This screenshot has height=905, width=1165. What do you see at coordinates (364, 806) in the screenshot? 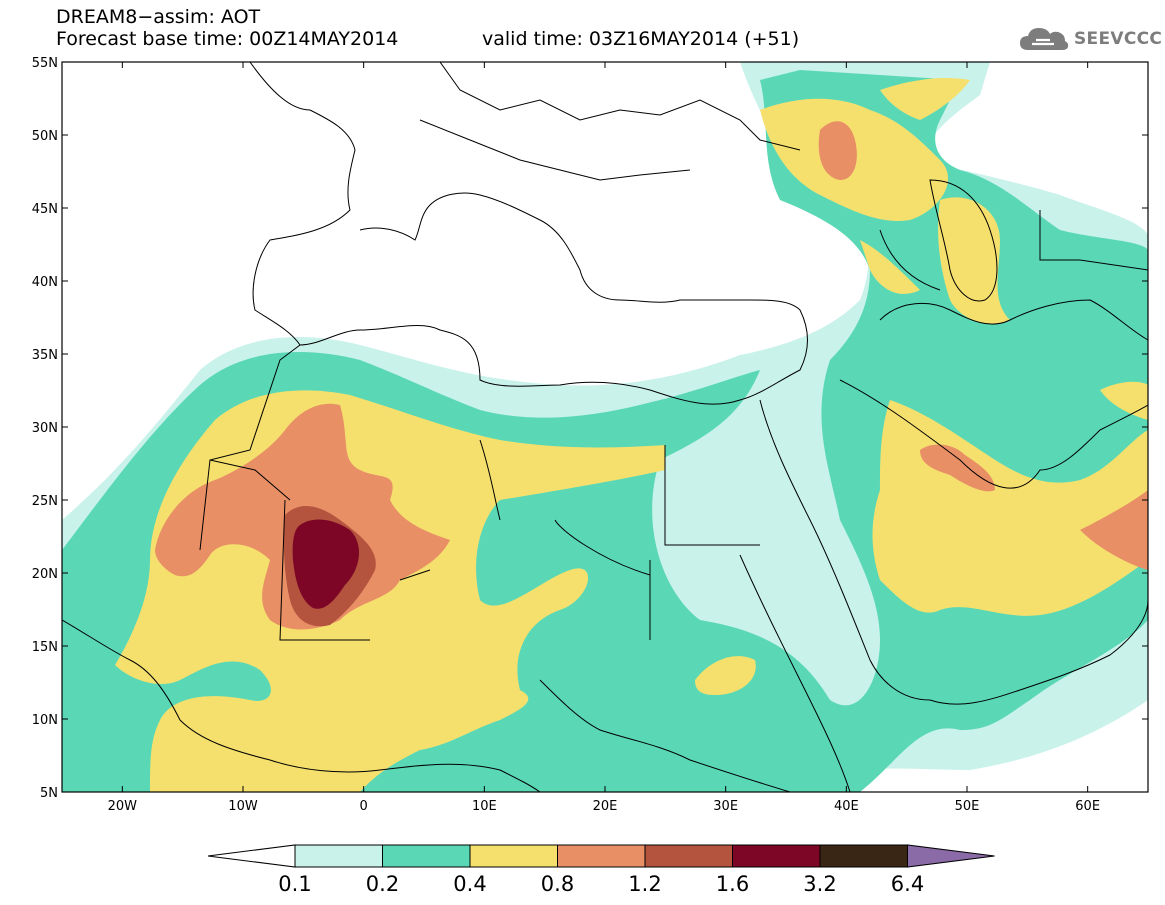
I see `lon-tick-label: 0` at bounding box center [364, 806].